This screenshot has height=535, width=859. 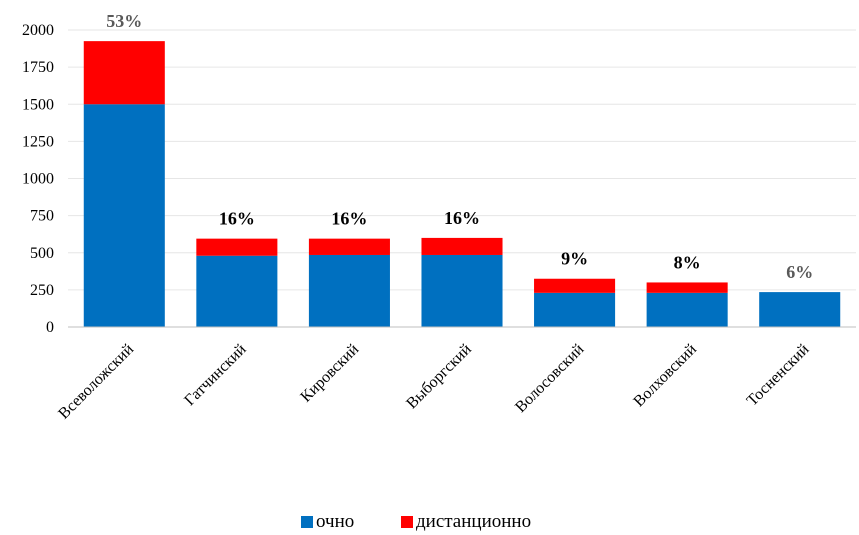 I want to click on y-tick-label-4: 1000, so click(x=38, y=179).